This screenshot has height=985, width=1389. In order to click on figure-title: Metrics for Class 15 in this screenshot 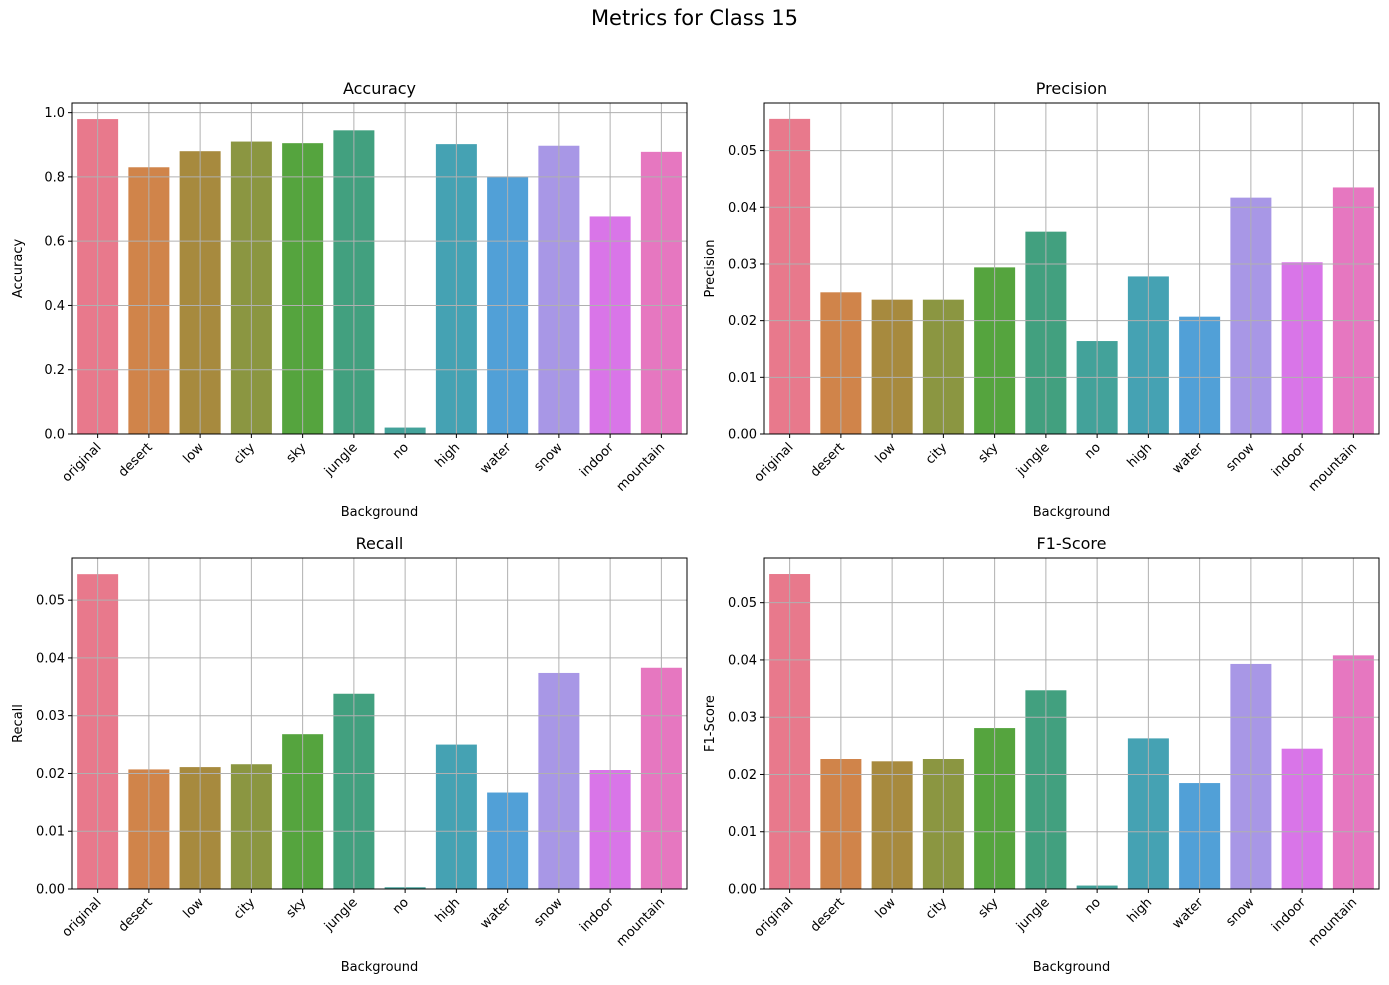, I will do `click(694, 18)`.